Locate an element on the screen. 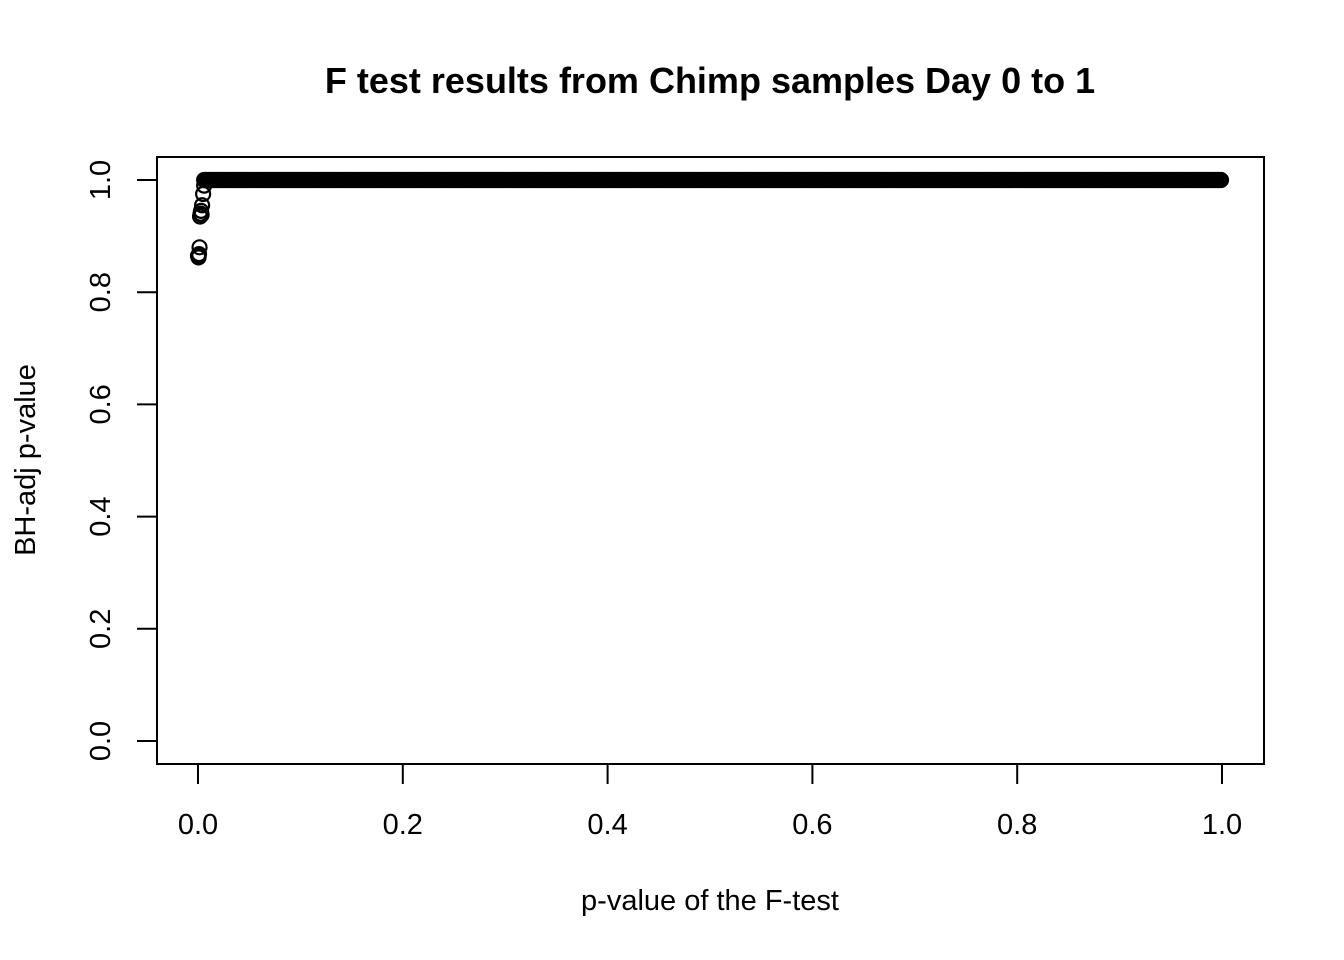 Image resolution: width=1344 pixels, height=960 pixels. y-tick-label: 0.6 is located at coordinates (101, 404).